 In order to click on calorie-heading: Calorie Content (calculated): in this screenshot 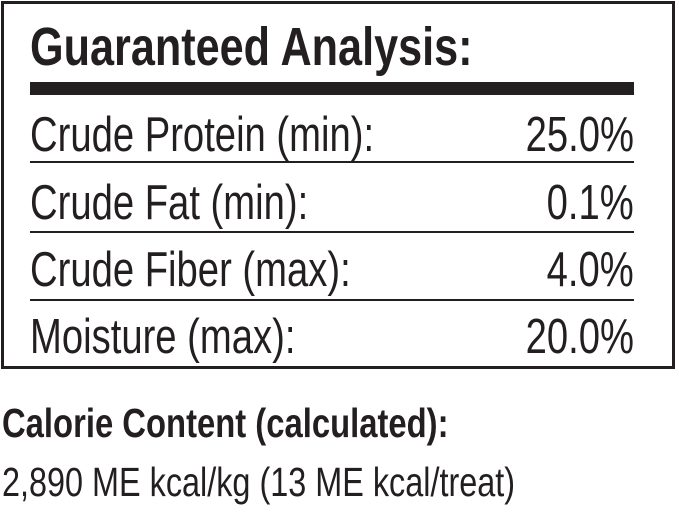, I will do `click(225, 423)`.